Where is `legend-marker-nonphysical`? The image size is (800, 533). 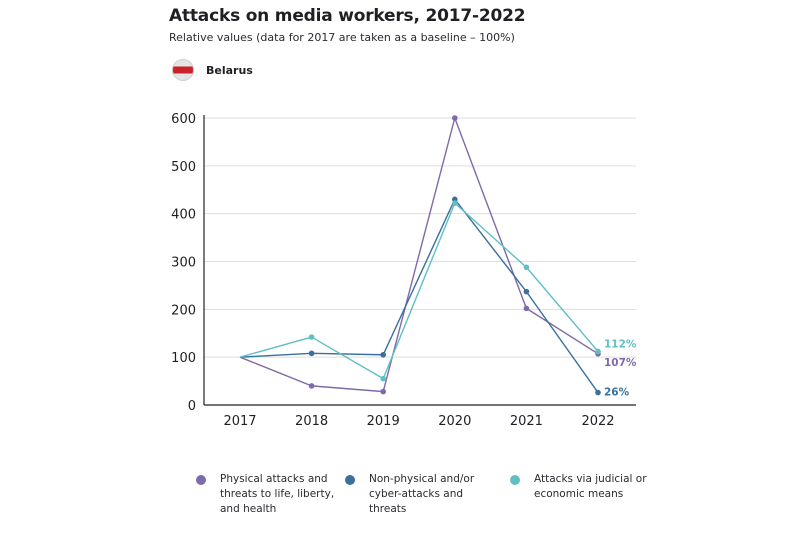
legend-marker-nonphysical is located at coordinates (350, 480).